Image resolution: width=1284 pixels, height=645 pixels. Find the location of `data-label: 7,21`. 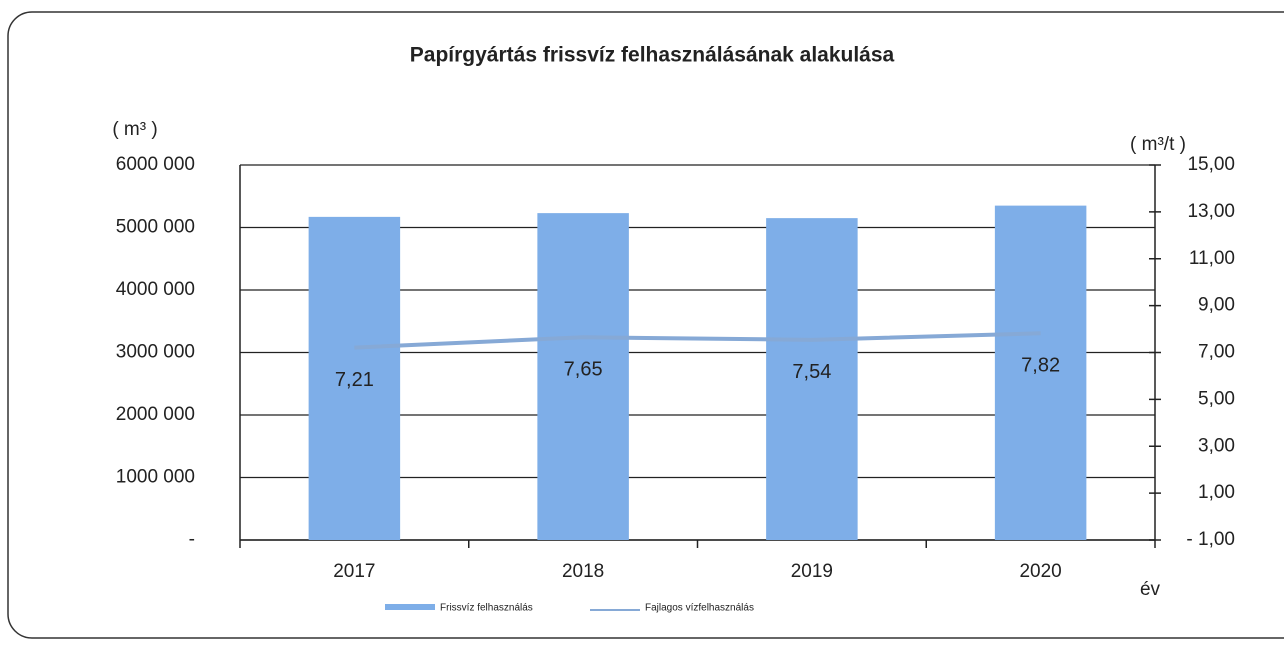

data-label: 7,21 is located at coordinates (354, 380).